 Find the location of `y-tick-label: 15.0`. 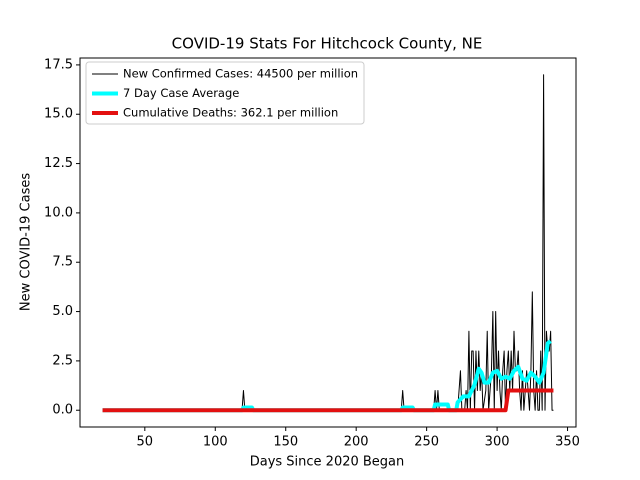

y-tick-label: 15.0 is located at coordinates (58, 114).